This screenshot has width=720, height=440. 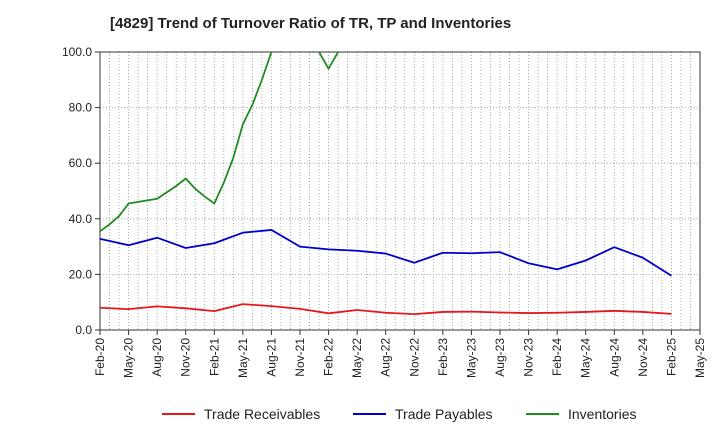 What do you see at coordinates (186, 357) in the screenshot?
I see `x-tick-label: Nov-20` at bounding box center [186, 357].